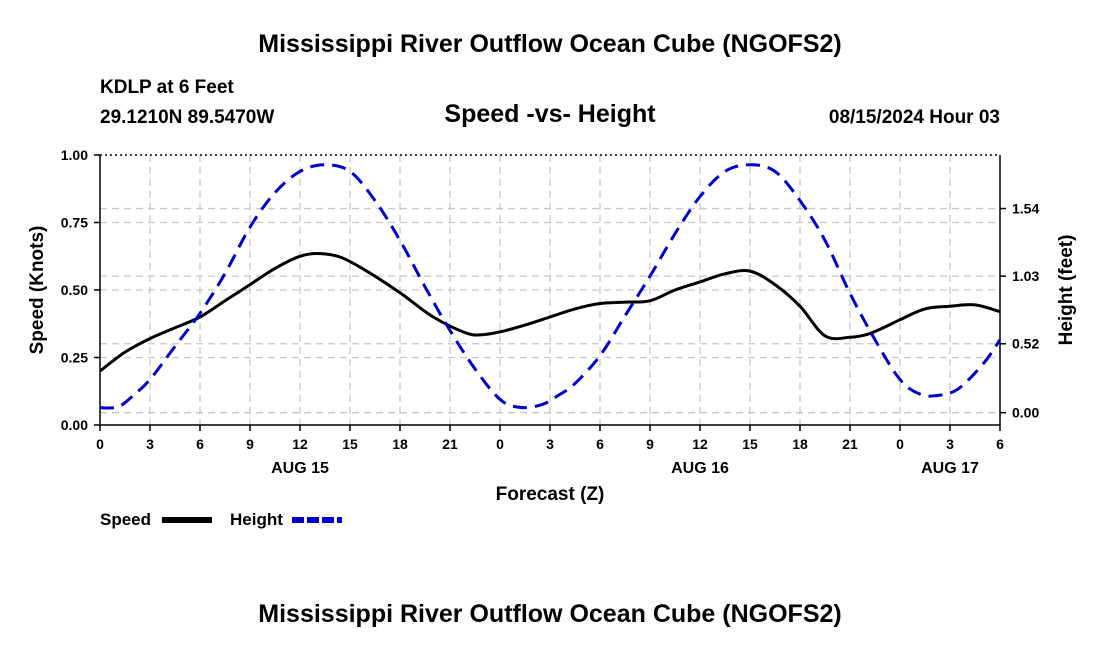  What do you see at coordinates (74, 155) in the screenshot?
I see `y-tick-label: 1.00` at bounding box center [74, 155].